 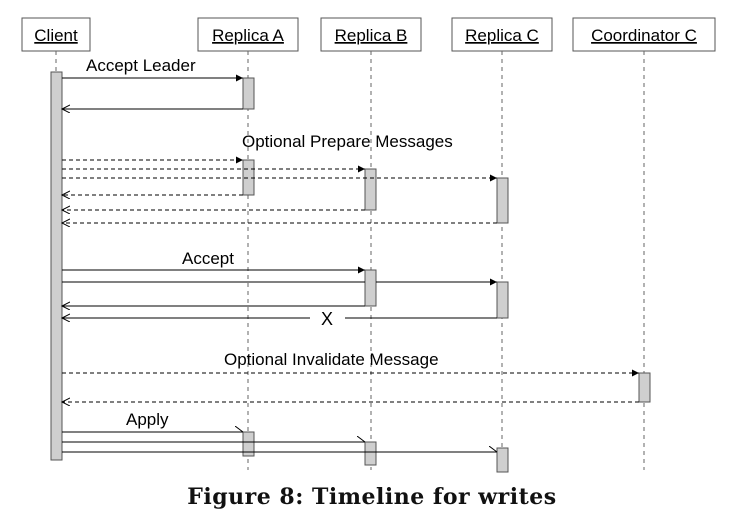 I want to click on participant-label-client: Client, so click(x=56, y=35).